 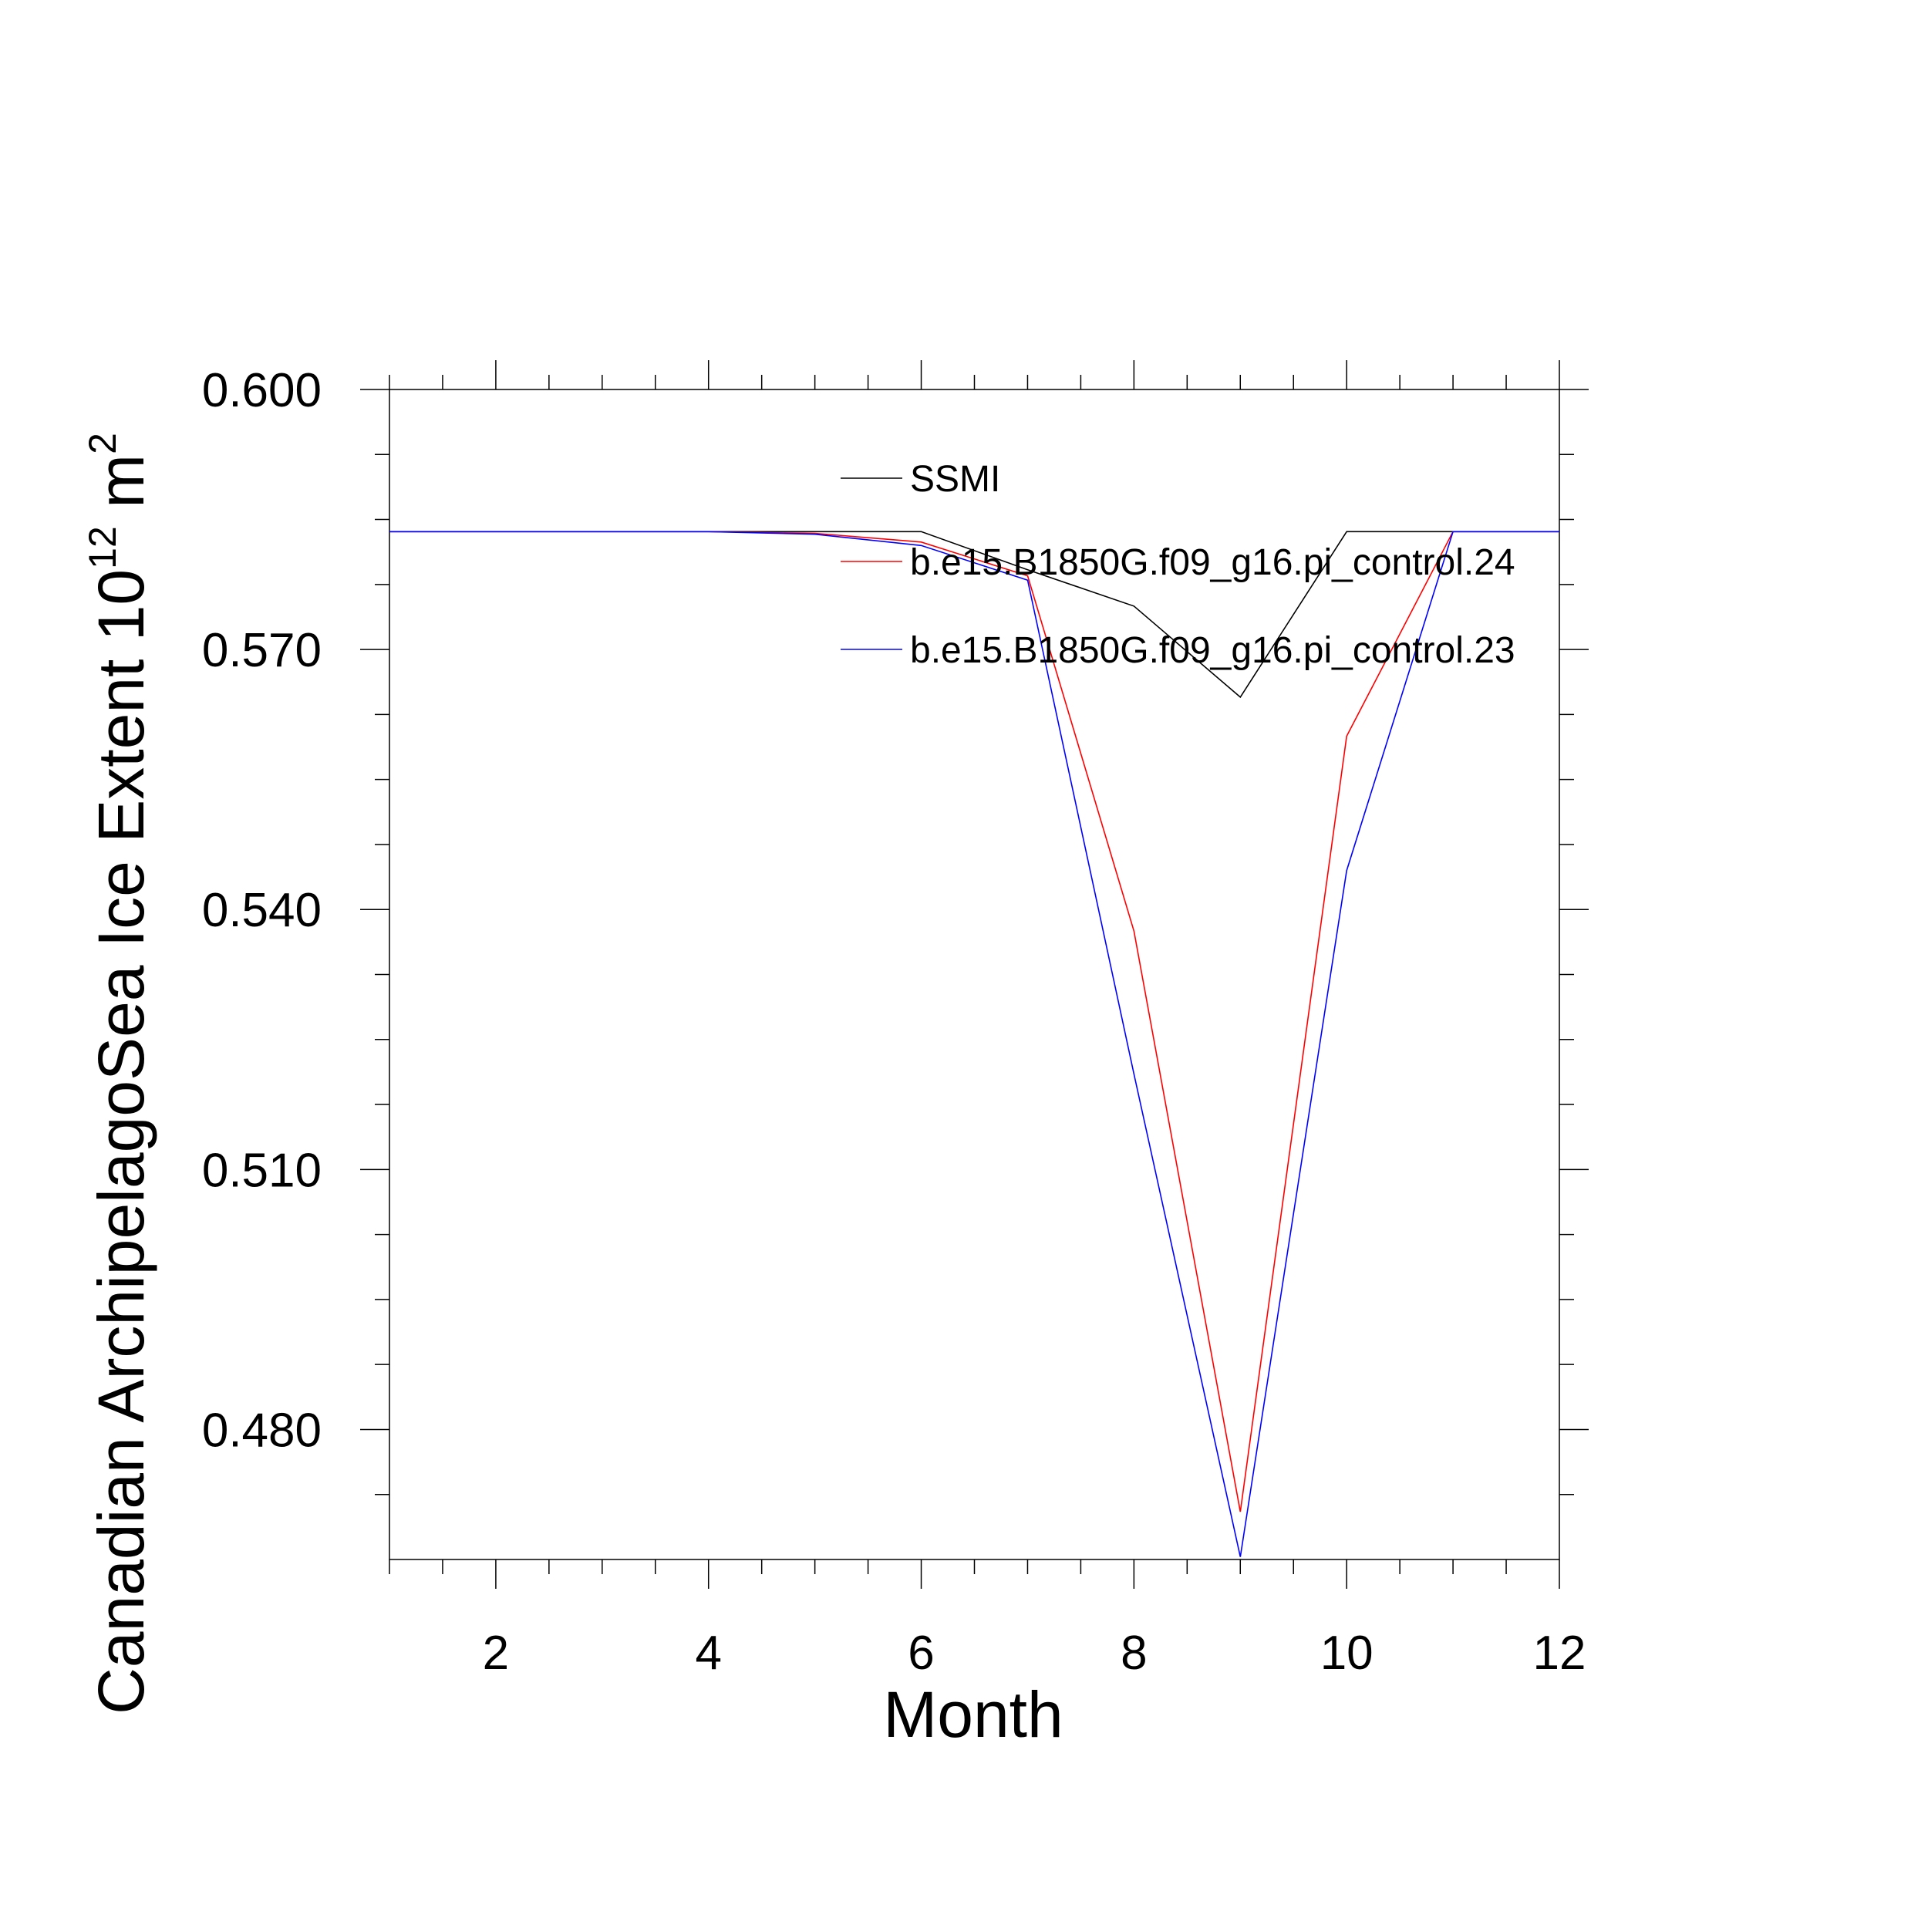 I want to click on legend-label-1: SSMI, so click(x=955, y=479).